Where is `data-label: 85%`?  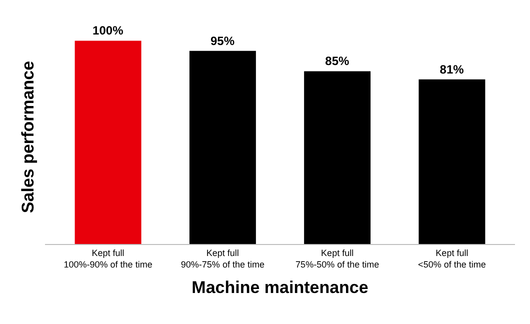
data-label: 85% is located at coordinates (337, 61).